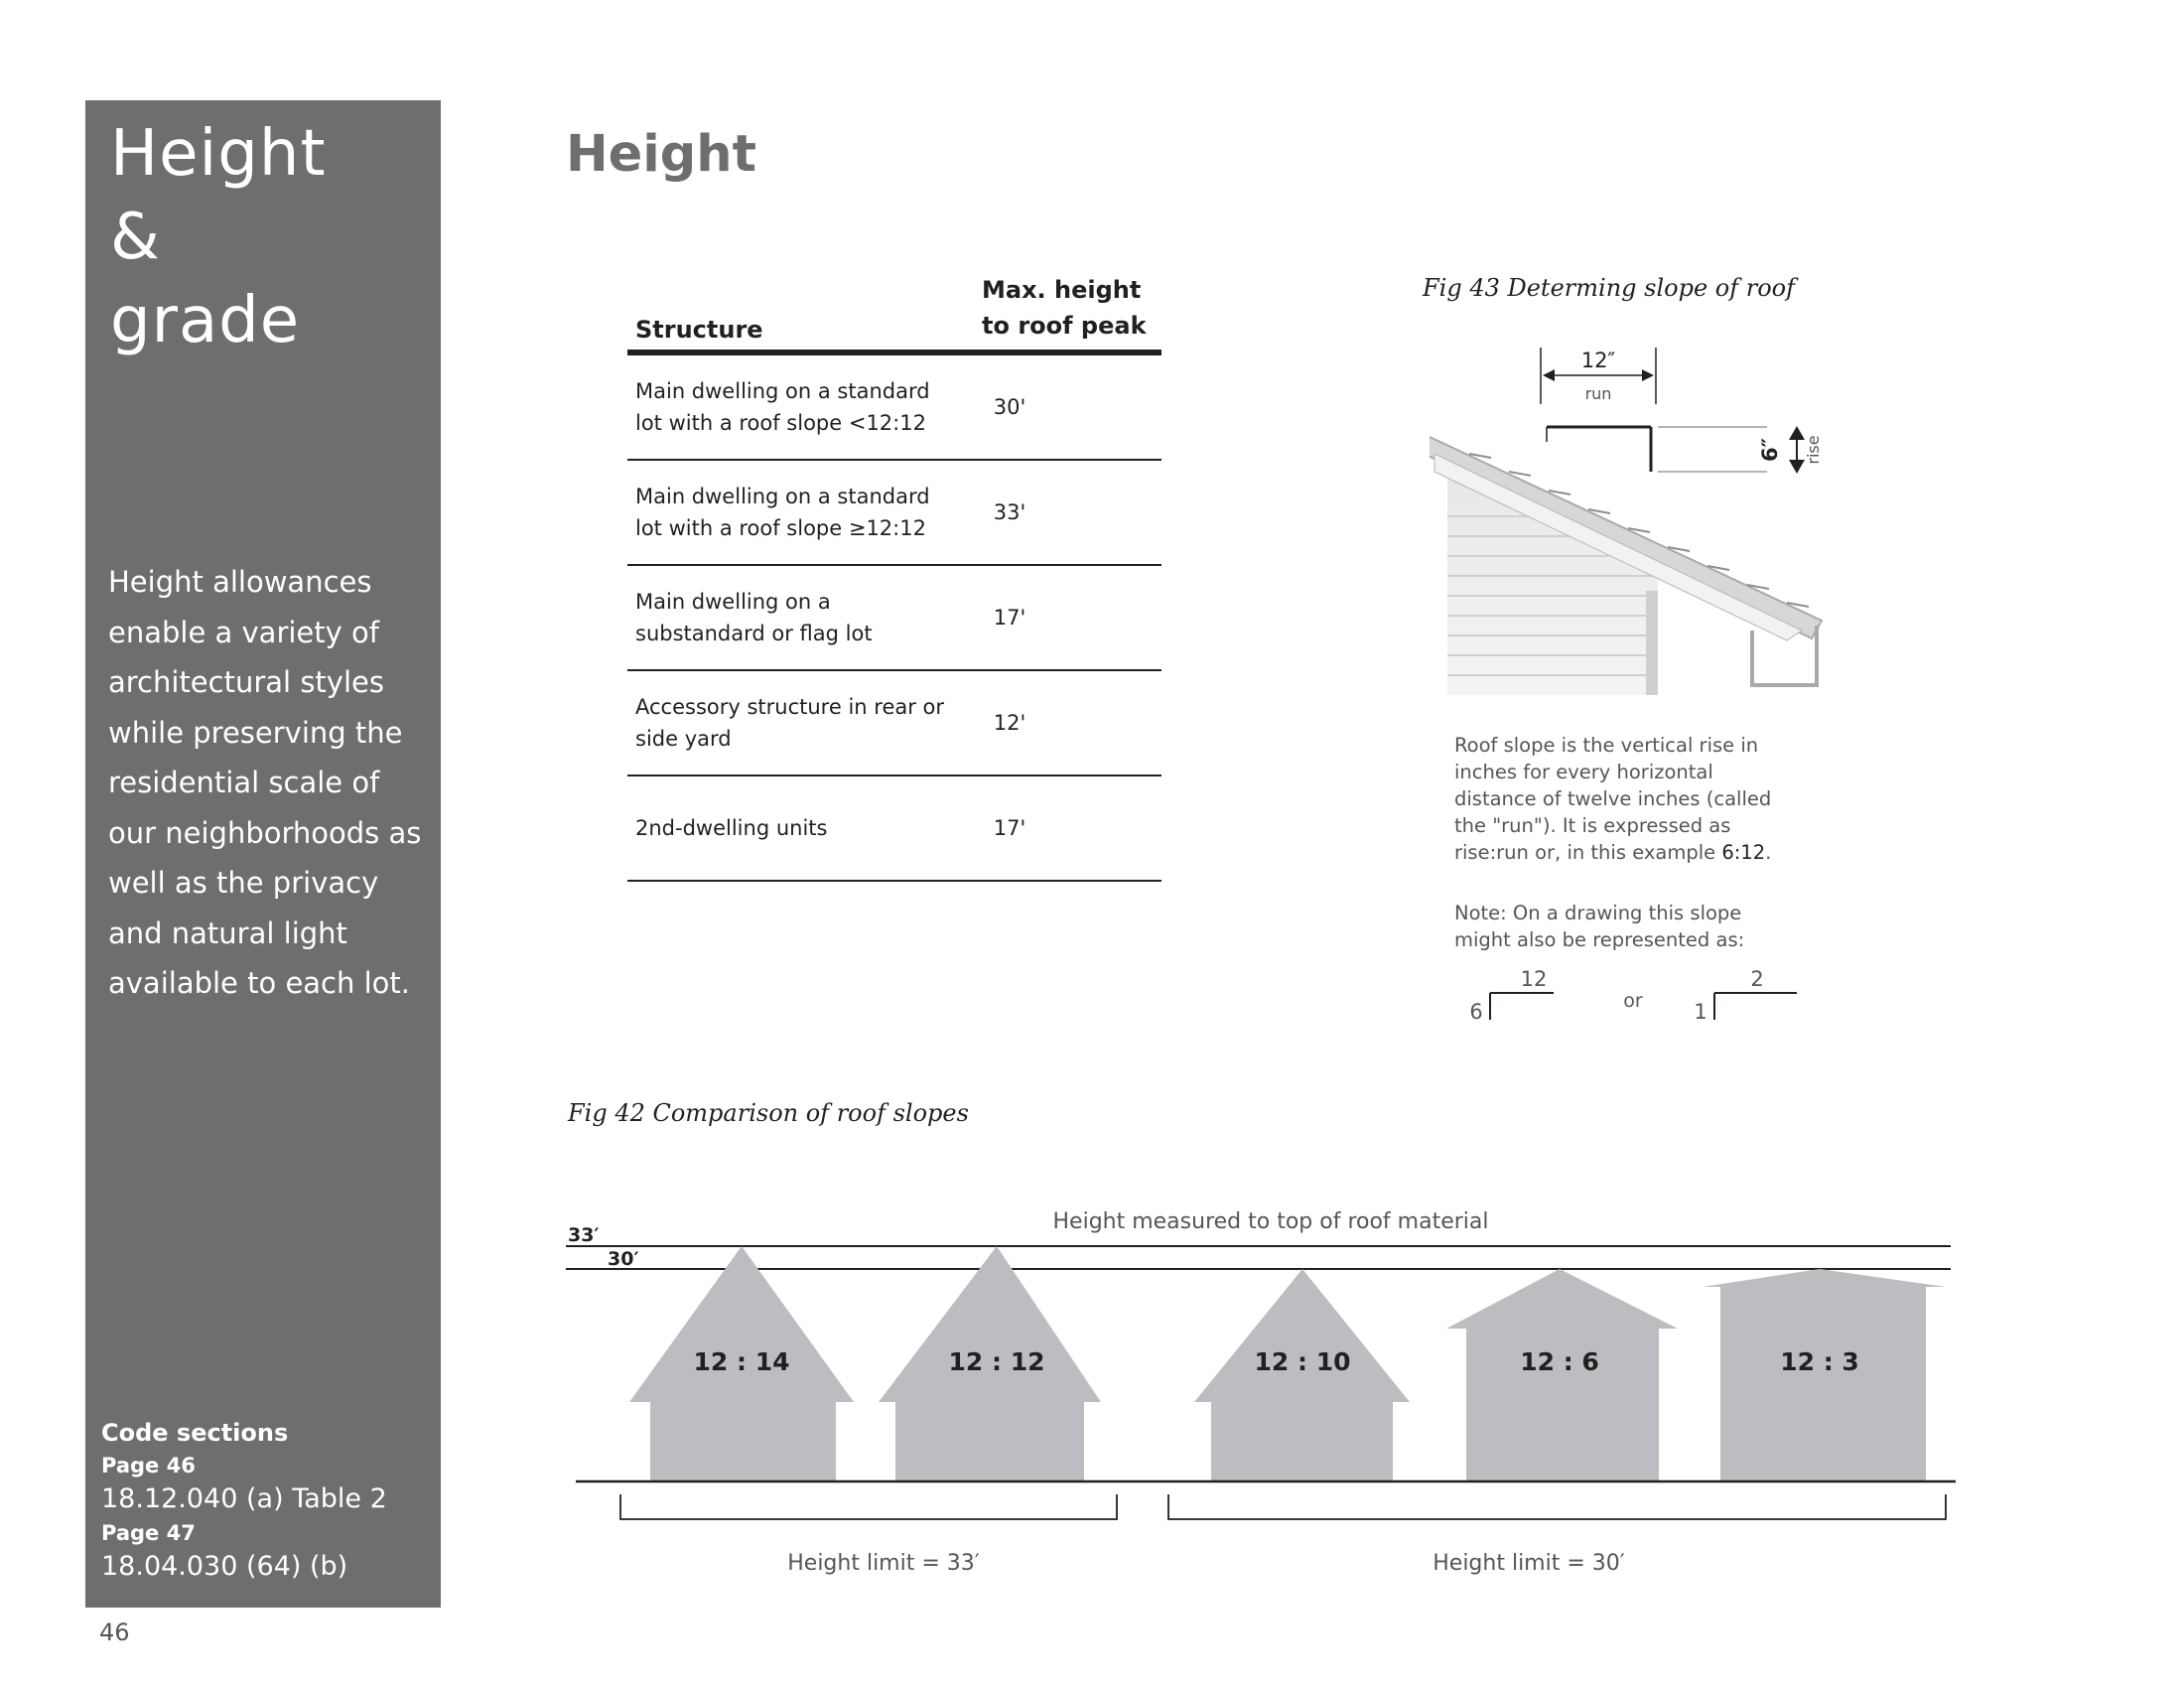  I want to click on structure-cell: 2nd-dwelling units, so click(731, 828).